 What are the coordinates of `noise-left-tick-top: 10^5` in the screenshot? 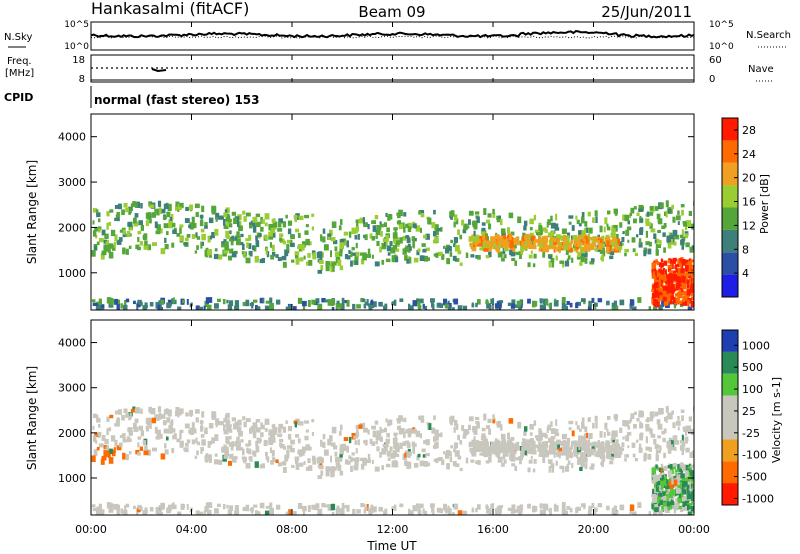 It's located at (76, 25).